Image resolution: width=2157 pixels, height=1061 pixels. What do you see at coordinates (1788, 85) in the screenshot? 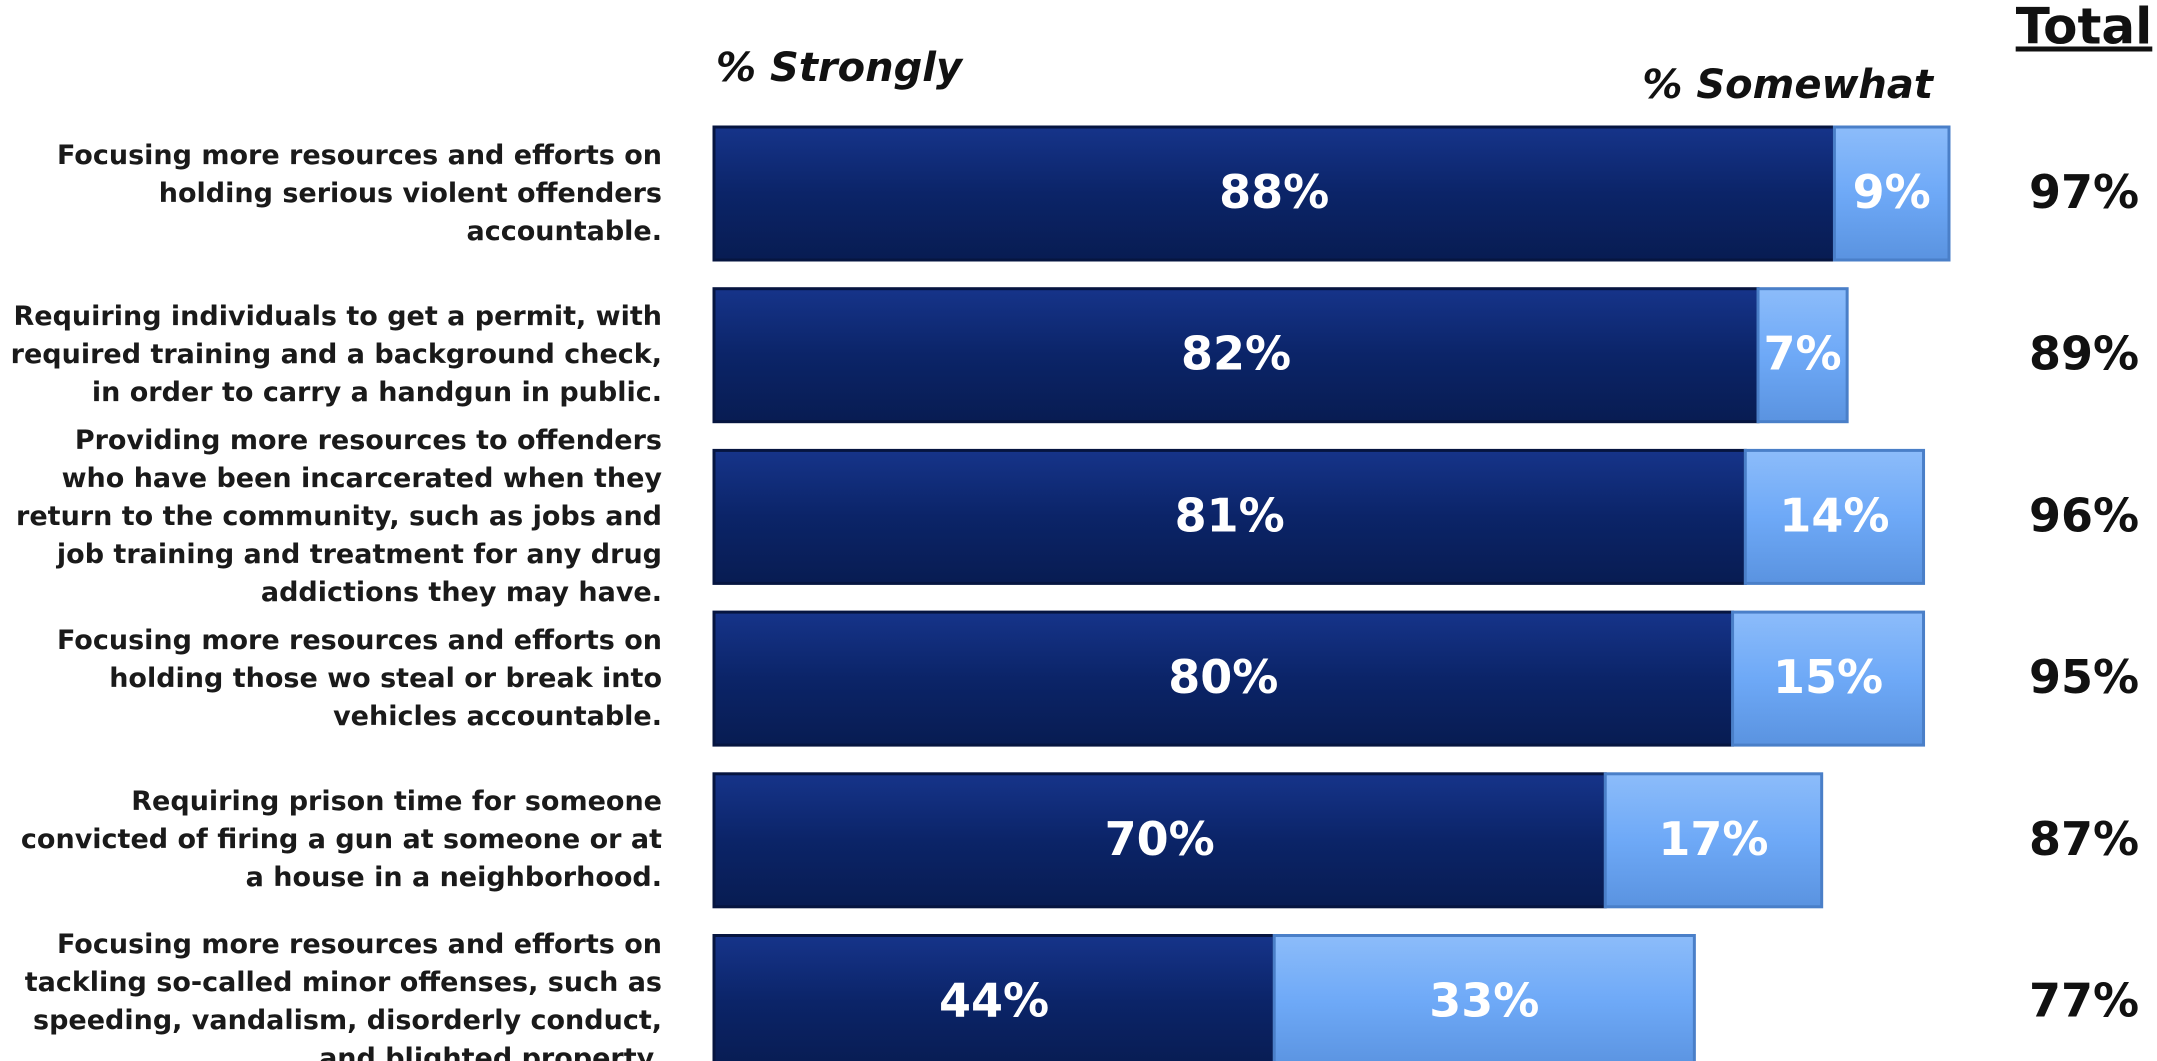
I see `legend-somewhat: % Somewhat` at bounding box center [1788, 85].